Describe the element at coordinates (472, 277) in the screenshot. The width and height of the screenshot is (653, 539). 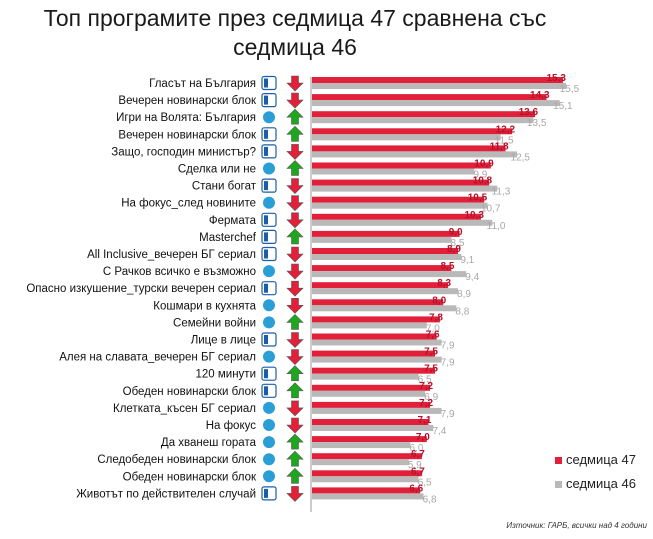
I see `data-label-week46: 9,4` at that location.